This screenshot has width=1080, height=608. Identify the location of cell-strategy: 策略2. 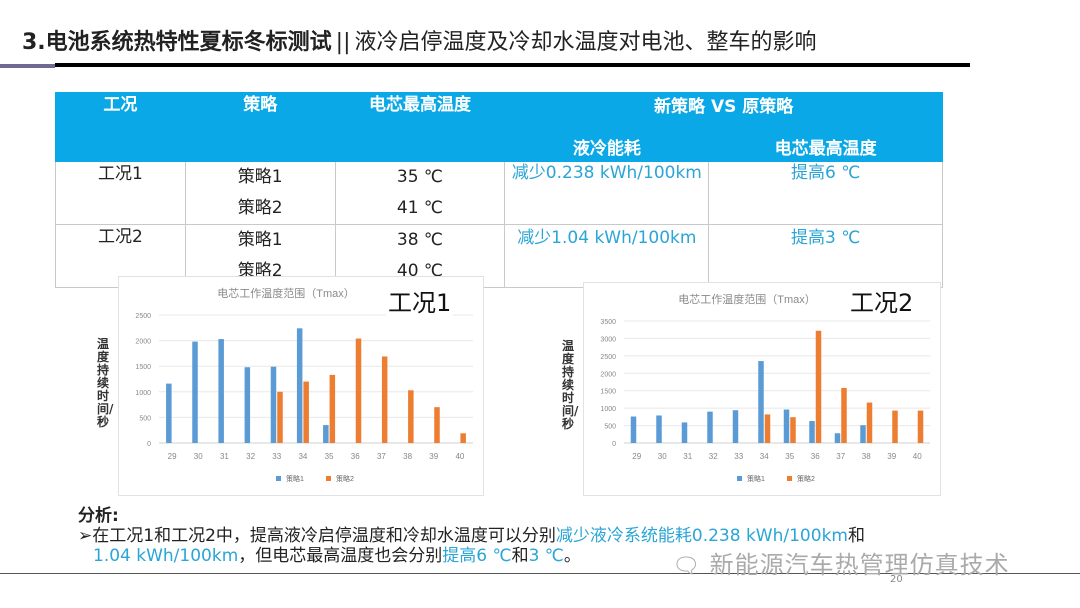
(260, 208).